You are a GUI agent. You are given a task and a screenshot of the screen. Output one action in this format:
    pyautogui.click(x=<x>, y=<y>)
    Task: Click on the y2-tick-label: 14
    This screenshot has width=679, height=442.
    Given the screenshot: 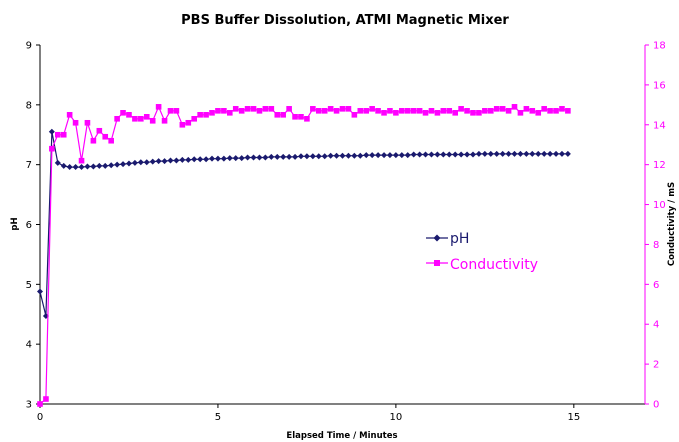 What is the action you would take?
    pyautogui.click(x=659, y=125)
    